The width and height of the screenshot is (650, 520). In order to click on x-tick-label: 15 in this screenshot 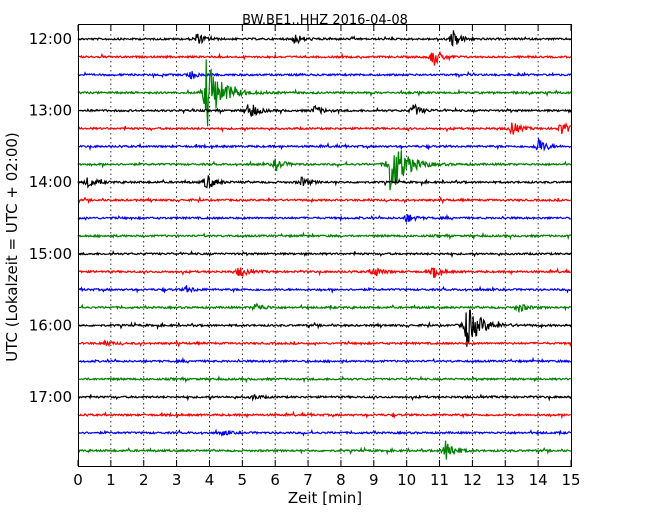, I will do `click(570, 480)`.